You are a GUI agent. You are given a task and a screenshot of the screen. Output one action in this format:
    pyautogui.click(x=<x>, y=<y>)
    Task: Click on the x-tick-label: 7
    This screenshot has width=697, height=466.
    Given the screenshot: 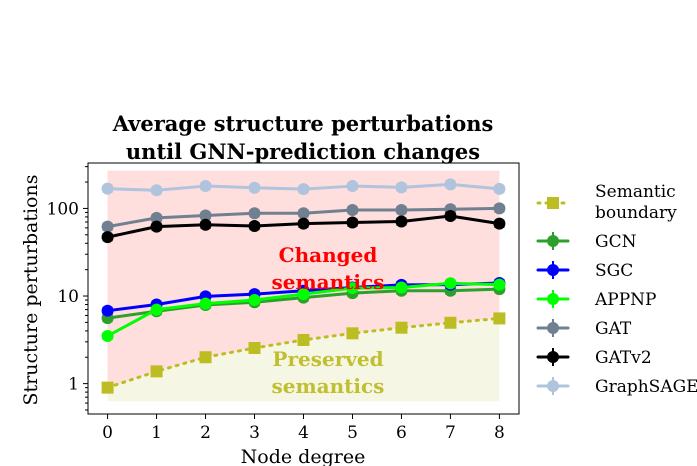 What is the action you would take?
    pyautogui.click(x=450, y=433)
    